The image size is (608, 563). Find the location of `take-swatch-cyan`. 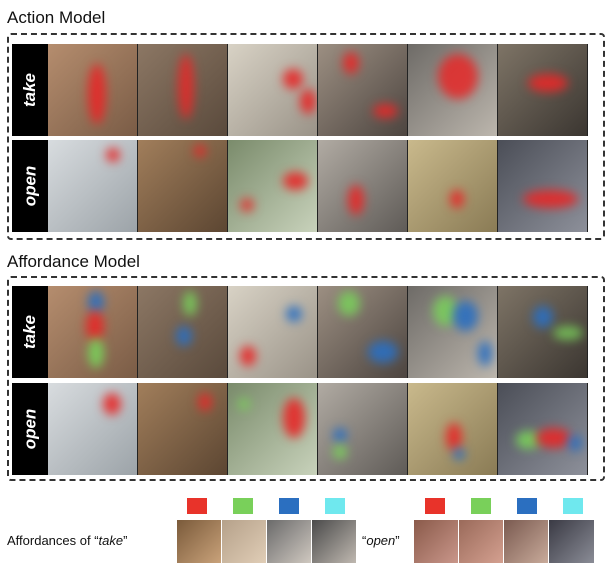

take-swatch-cyan is located at coordinates (335, 506).